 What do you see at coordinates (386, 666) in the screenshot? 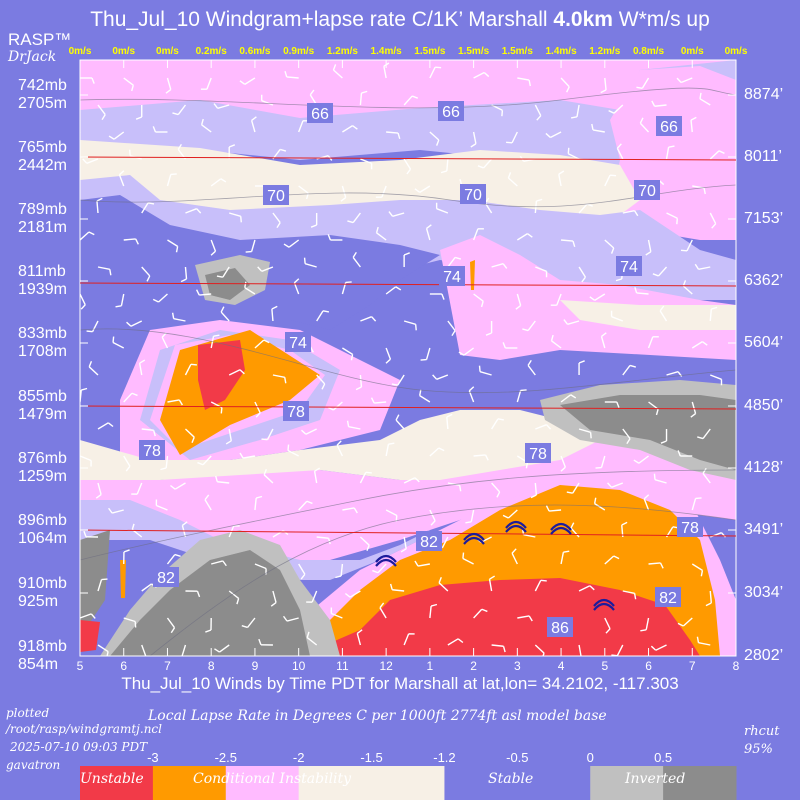
I see `x-tick-label: 12` at bounding box center [386, 666].